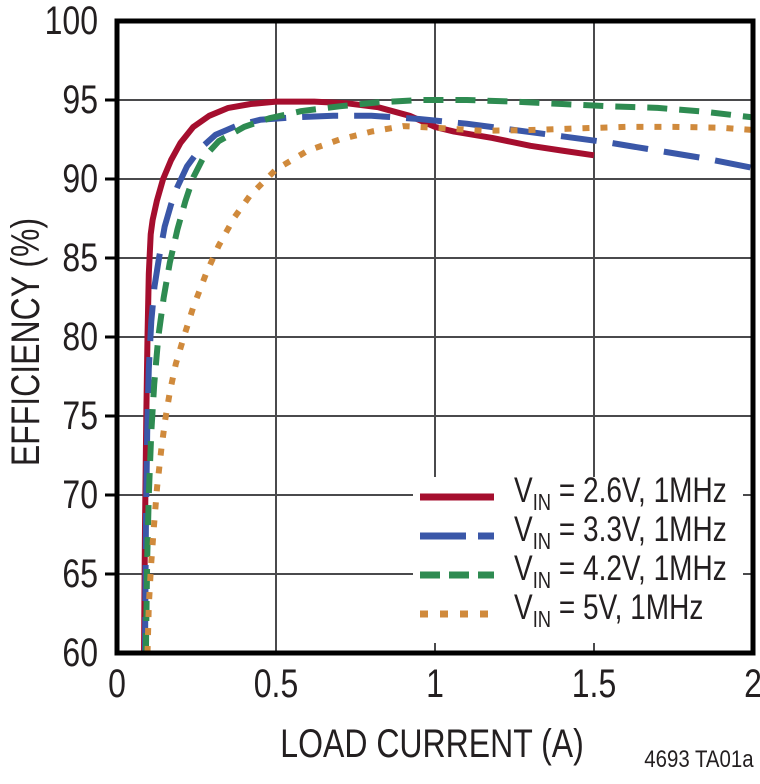  What do you see at coordinates (620, 532) in the screenshot?
I see `legend-label-vin-3v3-1mhz: VIN = 3.3V, 1MHz` at bounding box center [620, 532].